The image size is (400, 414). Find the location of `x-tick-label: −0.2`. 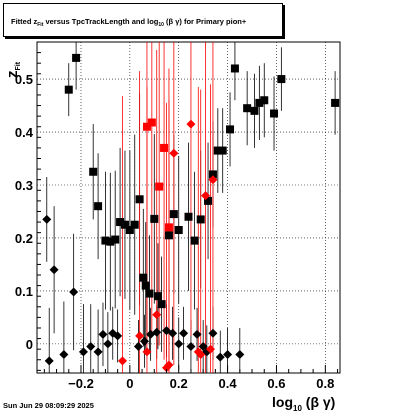

x-tick-label: −0.2 is located at coordinates (81, 383).